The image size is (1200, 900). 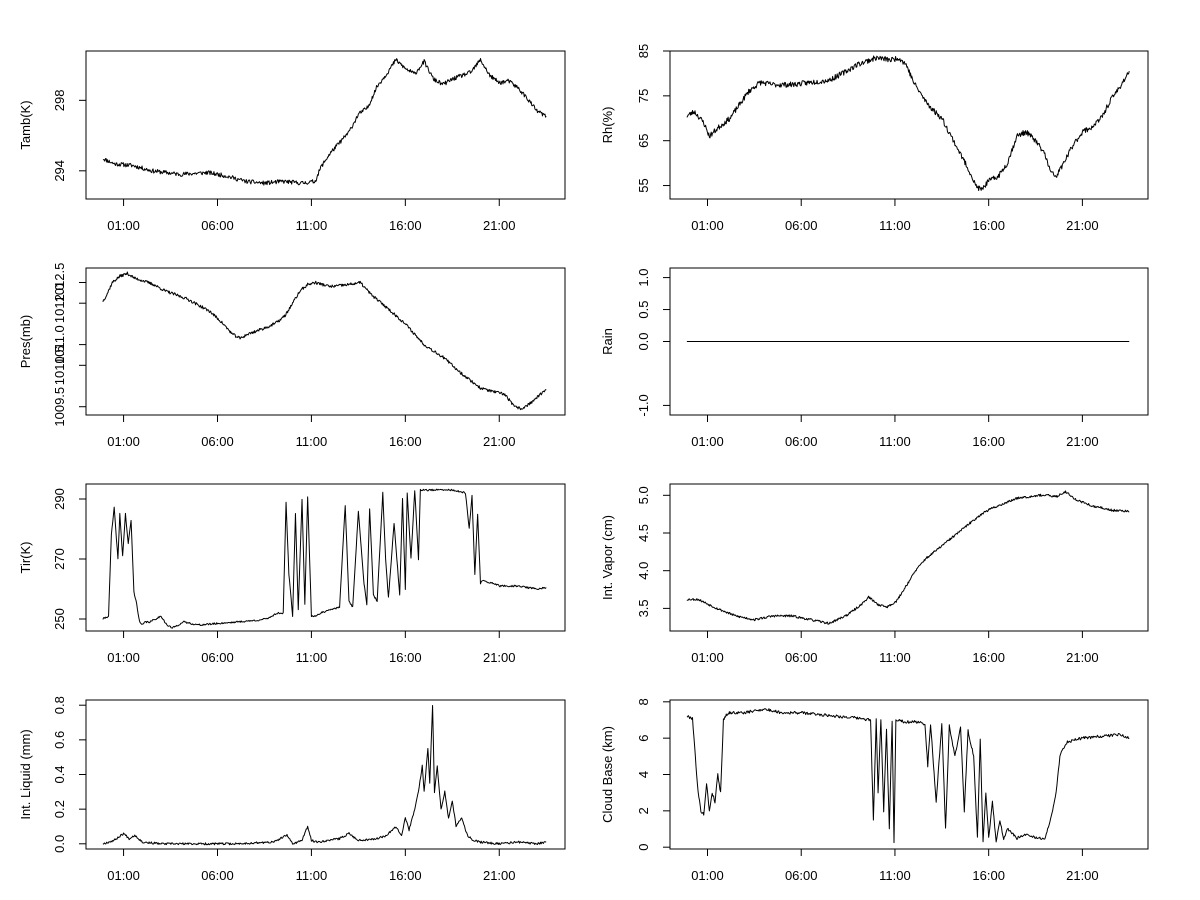 What do you see at coordinates (405, 875) in the screenshot?
I see `x-tick-label-intliquid: 16:00` at bounding box center [405, 875].